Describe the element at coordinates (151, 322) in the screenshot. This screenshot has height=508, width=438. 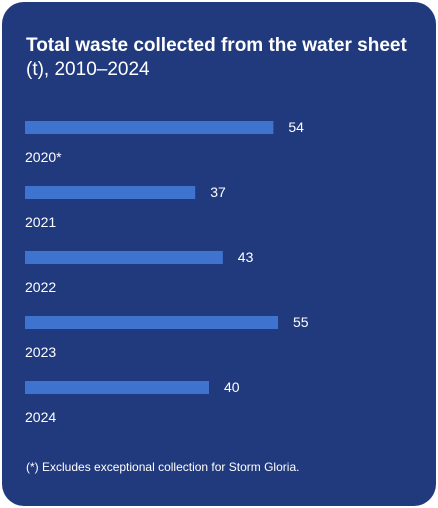
I see `bar-2023` at that location.